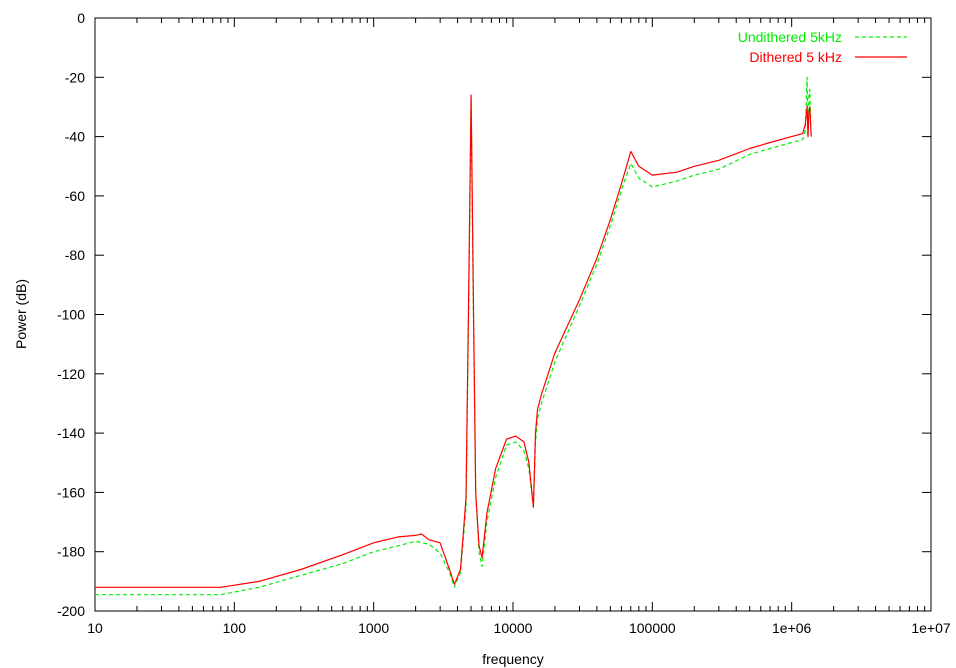  What do you see at coordinates (71, 611) in the screenshot?
I see `y-tick-label: -200` at bounding box center [71, 611].